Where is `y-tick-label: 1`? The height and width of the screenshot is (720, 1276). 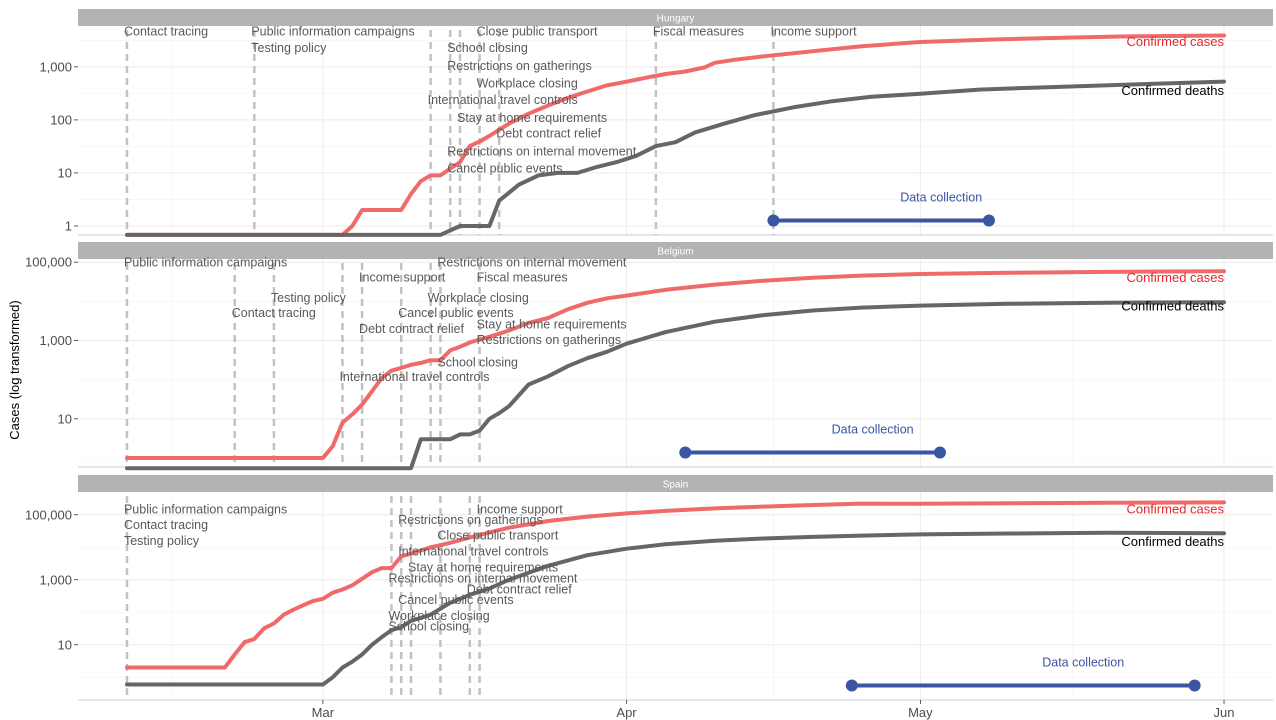 y-tick-label: 1 is located at coordinates (68, 225).